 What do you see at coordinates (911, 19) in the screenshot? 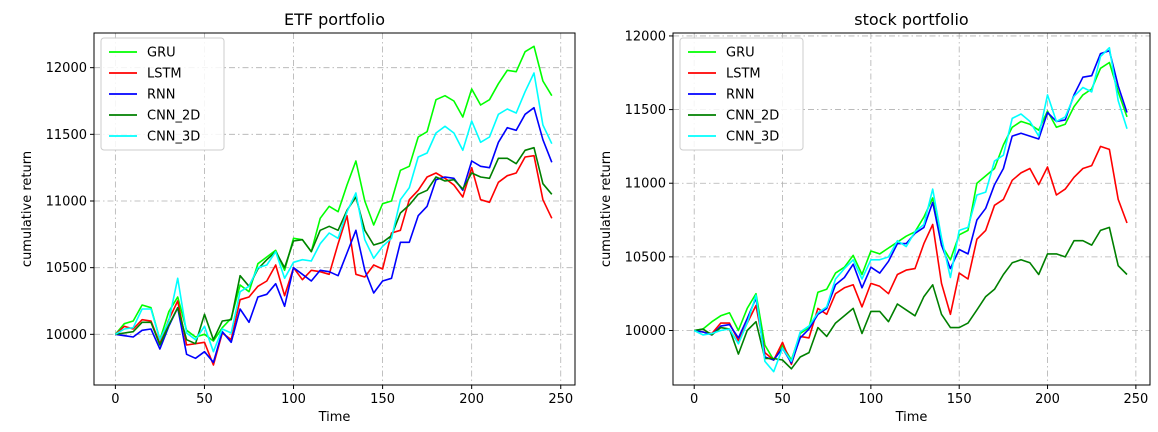
I see `chart-title: stock portfolio` at bounding box center [911, 19].